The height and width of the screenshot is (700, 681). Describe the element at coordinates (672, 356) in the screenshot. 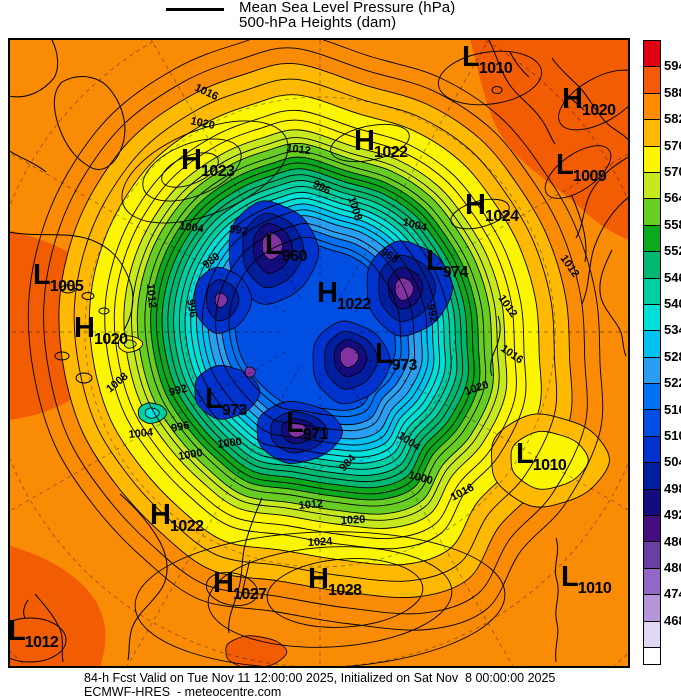

I see `colorbar-label: 528` at that location.